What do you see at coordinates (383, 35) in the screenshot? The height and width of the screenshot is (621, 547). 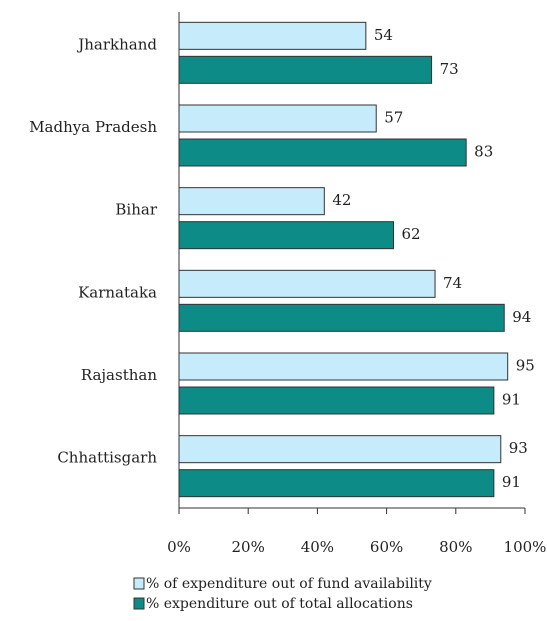 I see `value-label: 54` at bounding box center [383, 35].